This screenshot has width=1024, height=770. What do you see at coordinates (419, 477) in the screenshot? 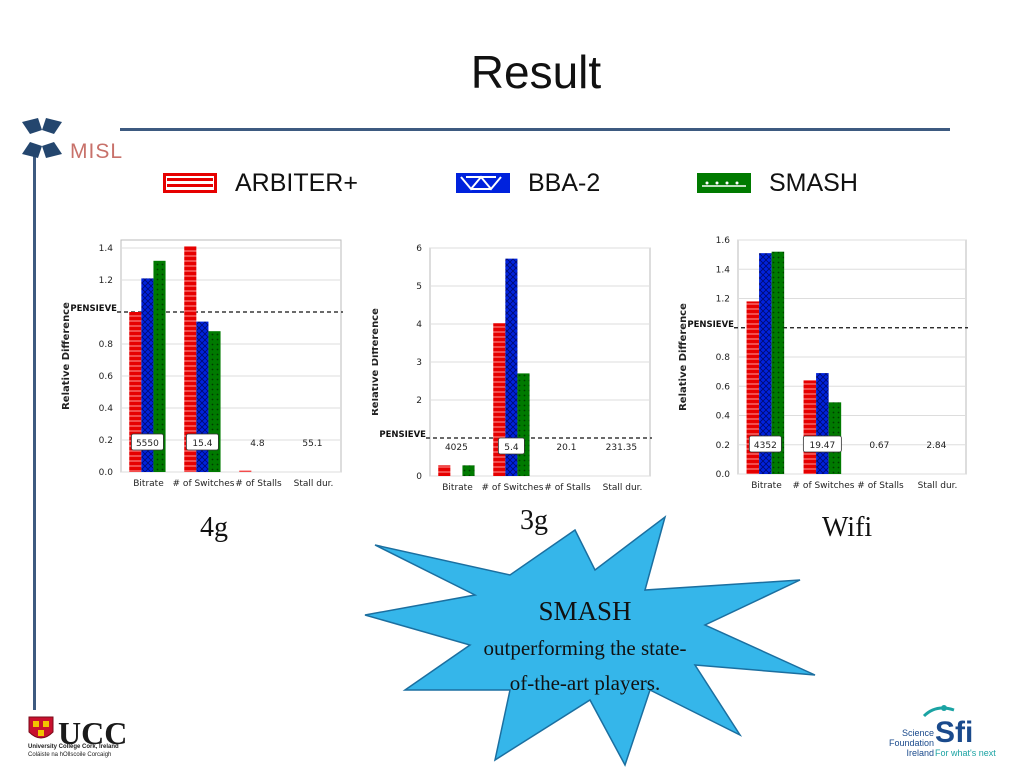
I see `y-tick-label: 0` at bounding box center [419, 477].